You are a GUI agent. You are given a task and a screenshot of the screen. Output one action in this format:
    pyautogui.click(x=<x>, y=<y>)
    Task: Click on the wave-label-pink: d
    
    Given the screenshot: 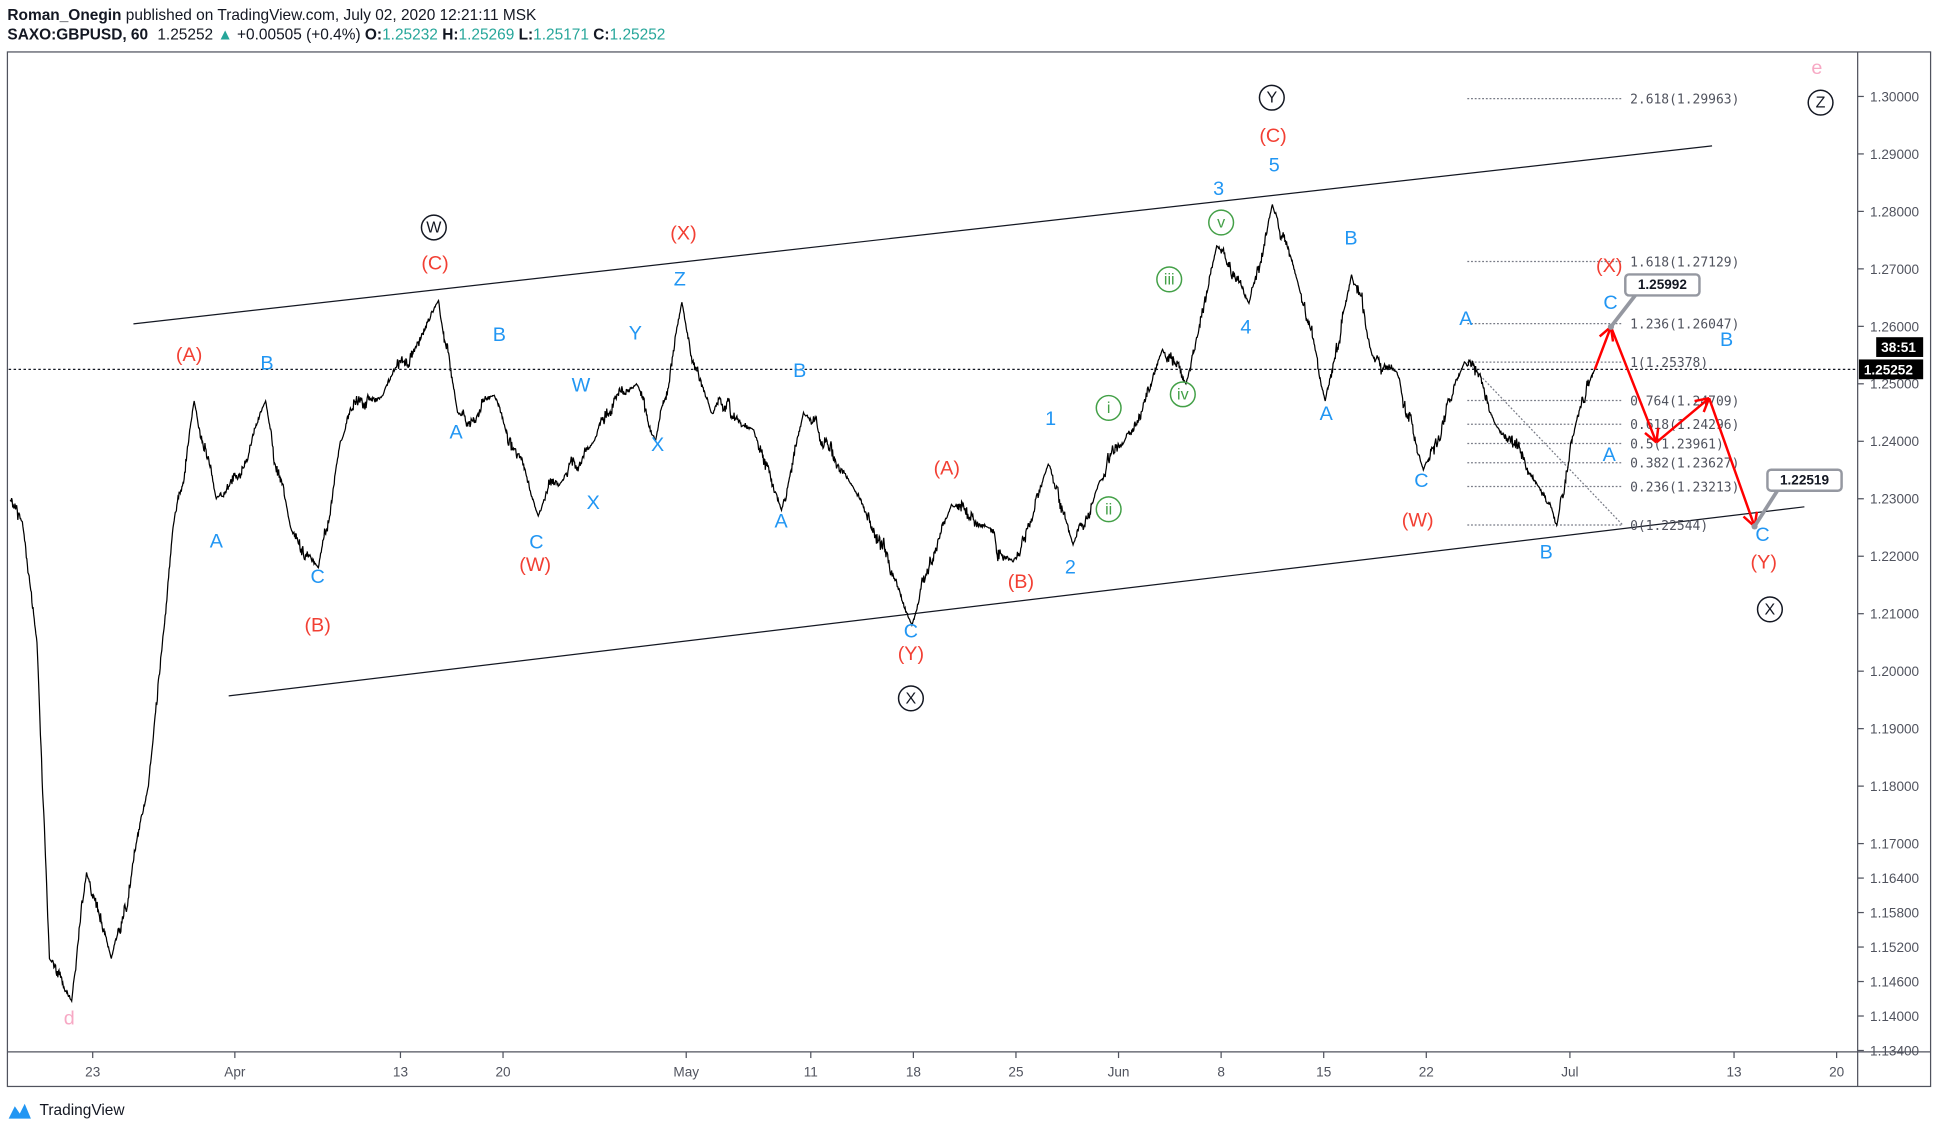 What is the action you would take?
    pyautogui.click(x=69, y=1018)
    